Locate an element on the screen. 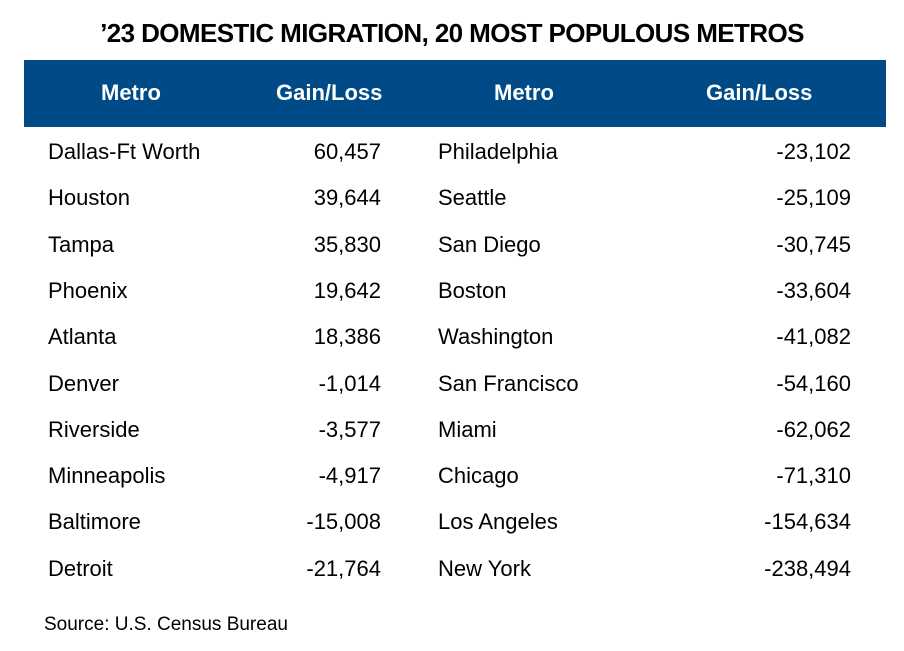 Image resolution: width=904 pixels, height=651 pixels. metro-cell: Houston is located at coordinates (89, 198).